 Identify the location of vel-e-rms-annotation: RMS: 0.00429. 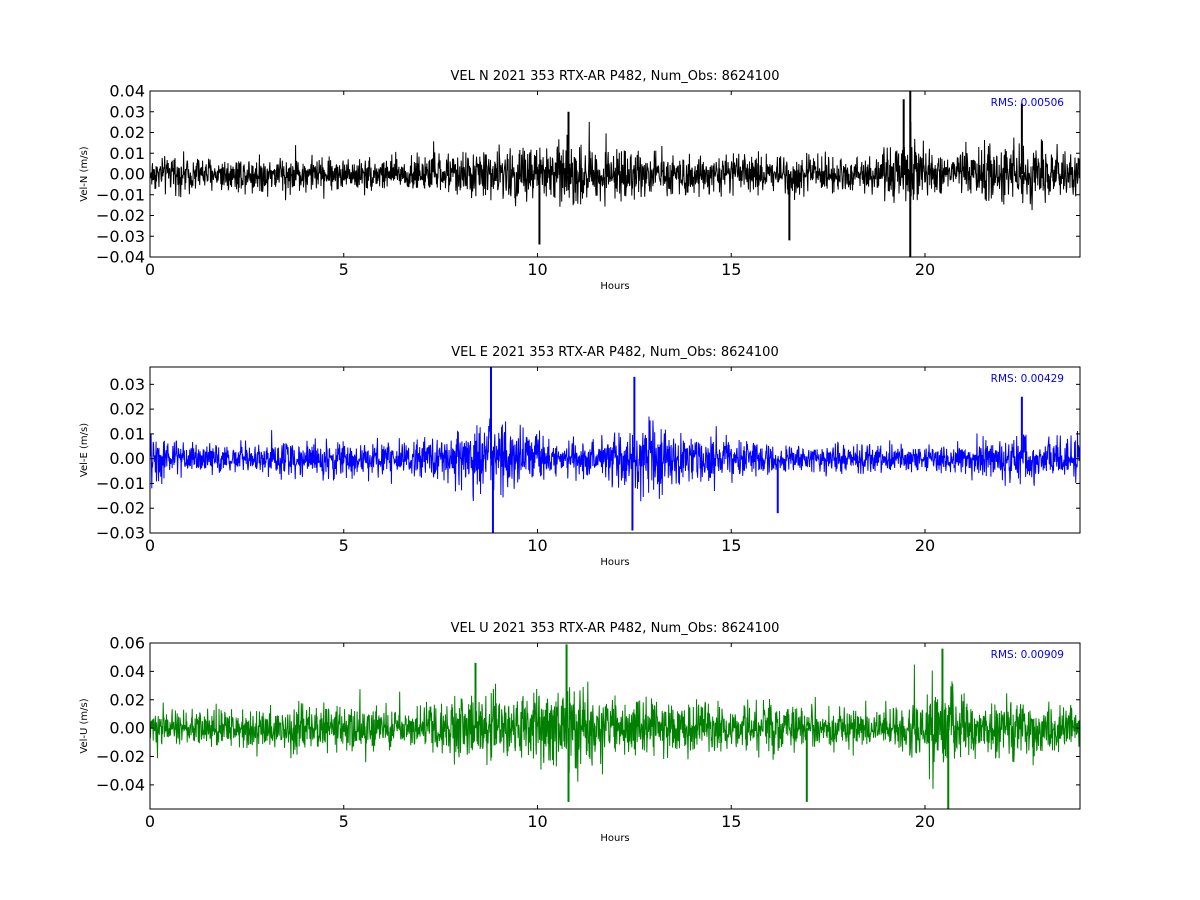
(1027, 379).